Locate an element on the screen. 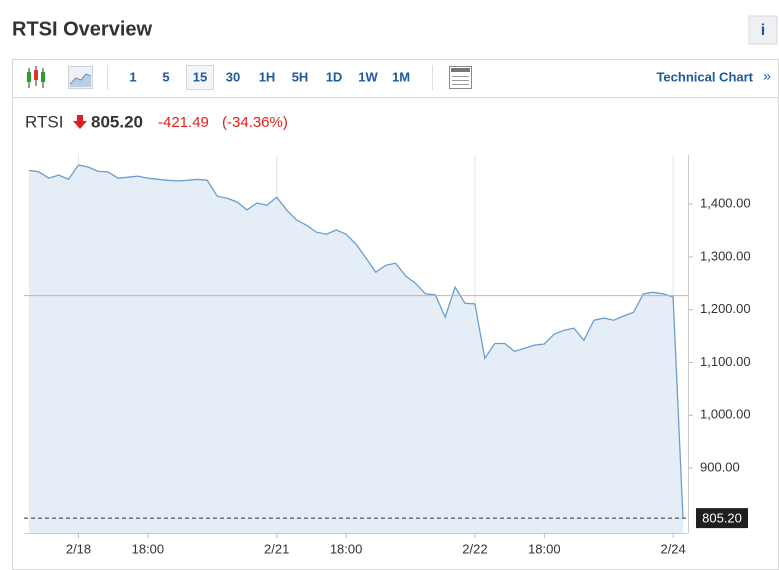 The width and height of the screenshot is (779, 570). interval-button: 1M is located at coordinates (401, 76).